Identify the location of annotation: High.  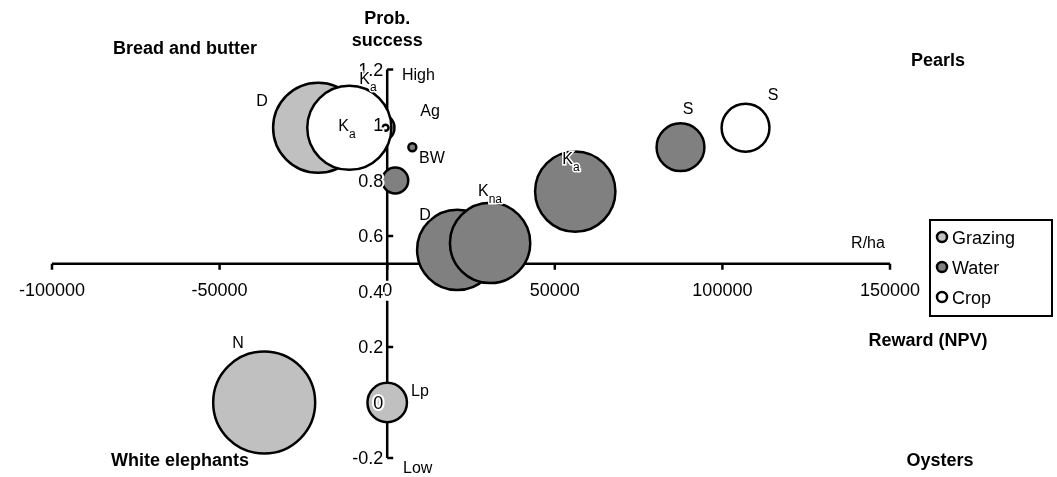
(418, 74).